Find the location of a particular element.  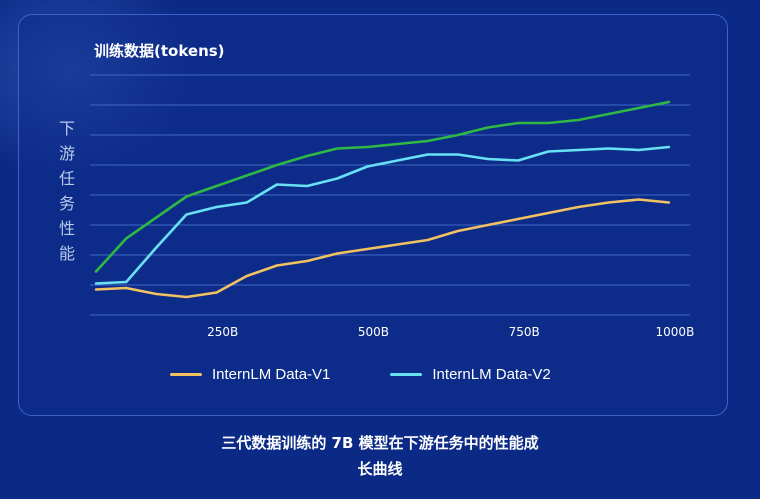

legend-swatch-v2 is located at coordinates (406, 374).